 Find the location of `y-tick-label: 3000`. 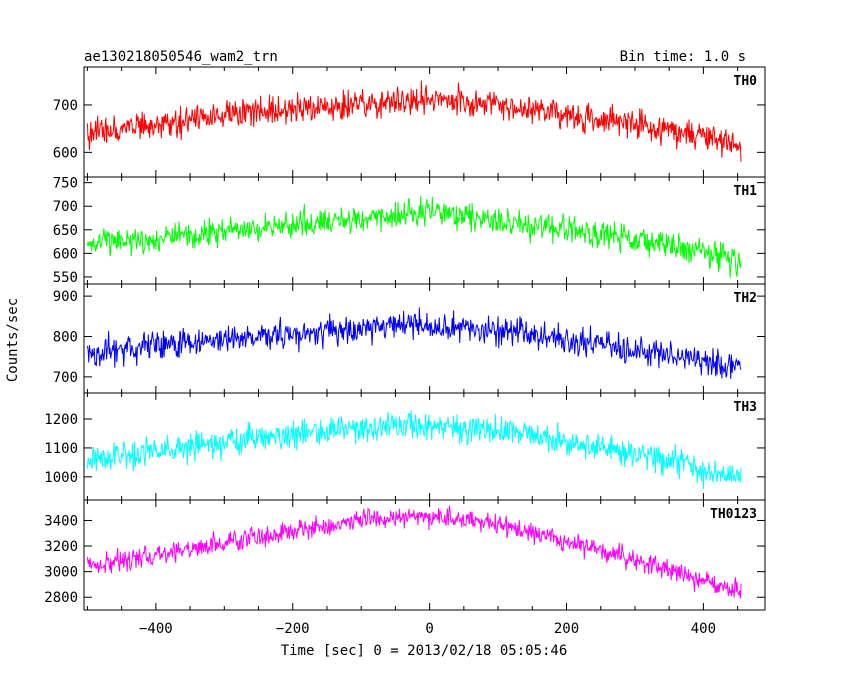

y-tick-label: 3000 is located at coordinates (61, 573).